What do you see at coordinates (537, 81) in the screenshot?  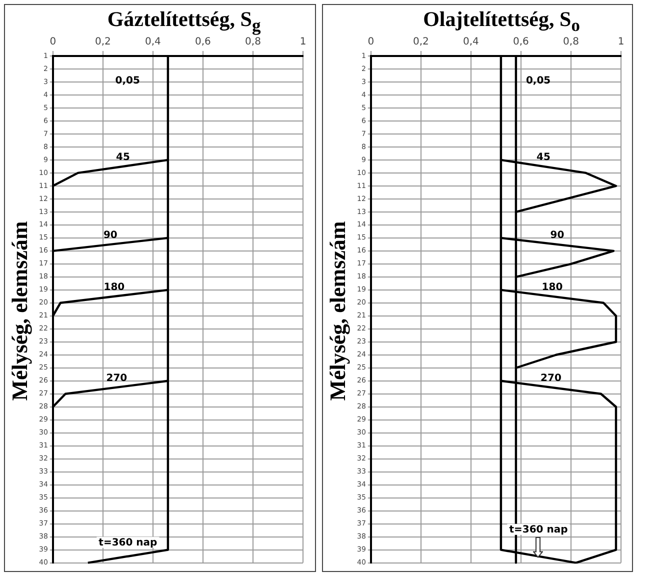 I see `series-label: 0,05` at bounding box center [537, 81].